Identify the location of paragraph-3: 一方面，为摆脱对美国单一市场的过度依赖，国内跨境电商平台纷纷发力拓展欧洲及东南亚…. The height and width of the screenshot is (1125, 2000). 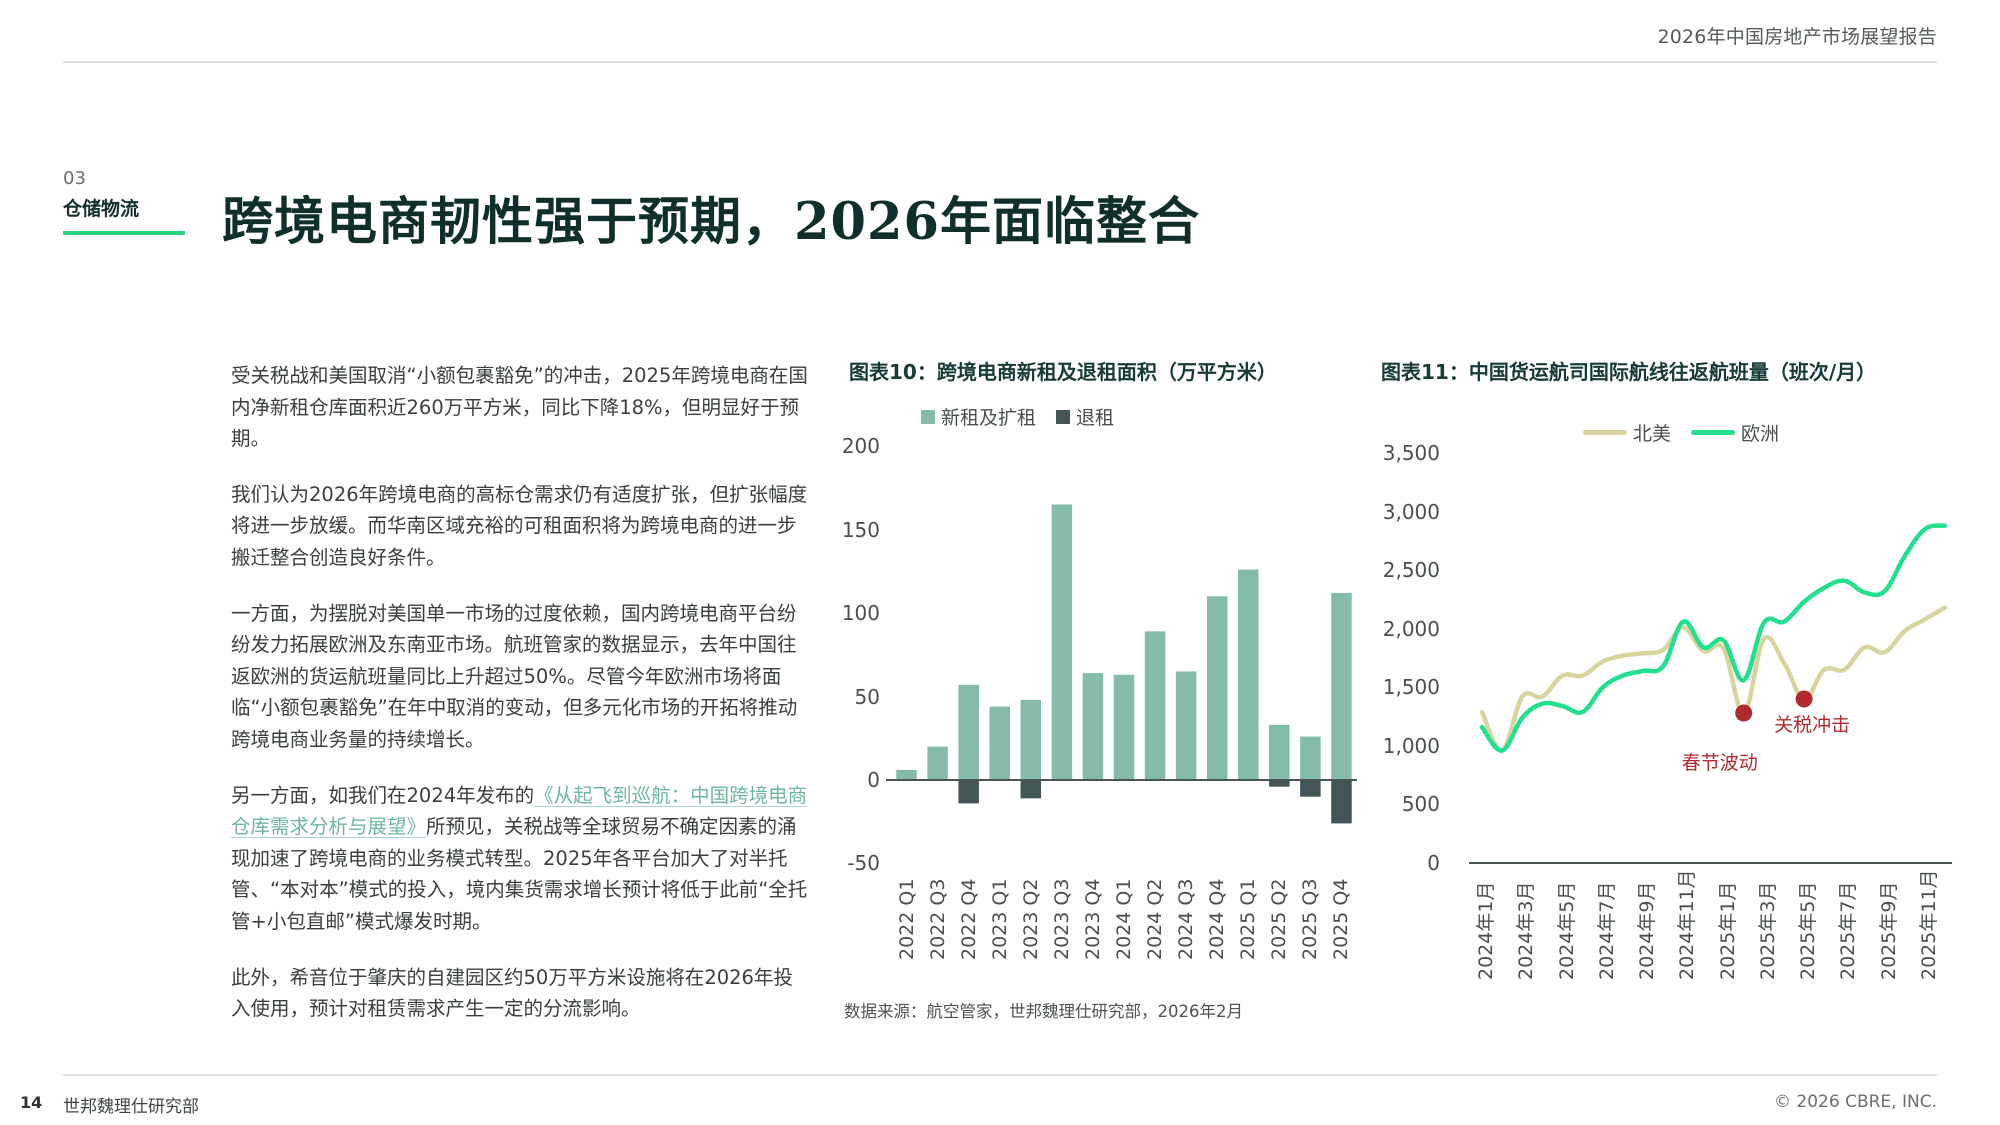
(514, 676).